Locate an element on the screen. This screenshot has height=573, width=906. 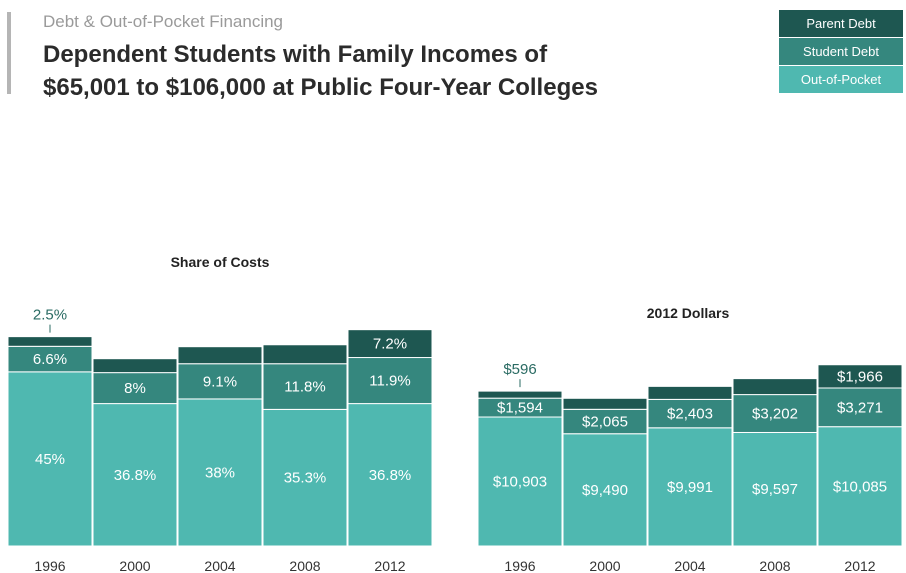
chart-title-share: Share of Costs is located at coordinates (220, 262).